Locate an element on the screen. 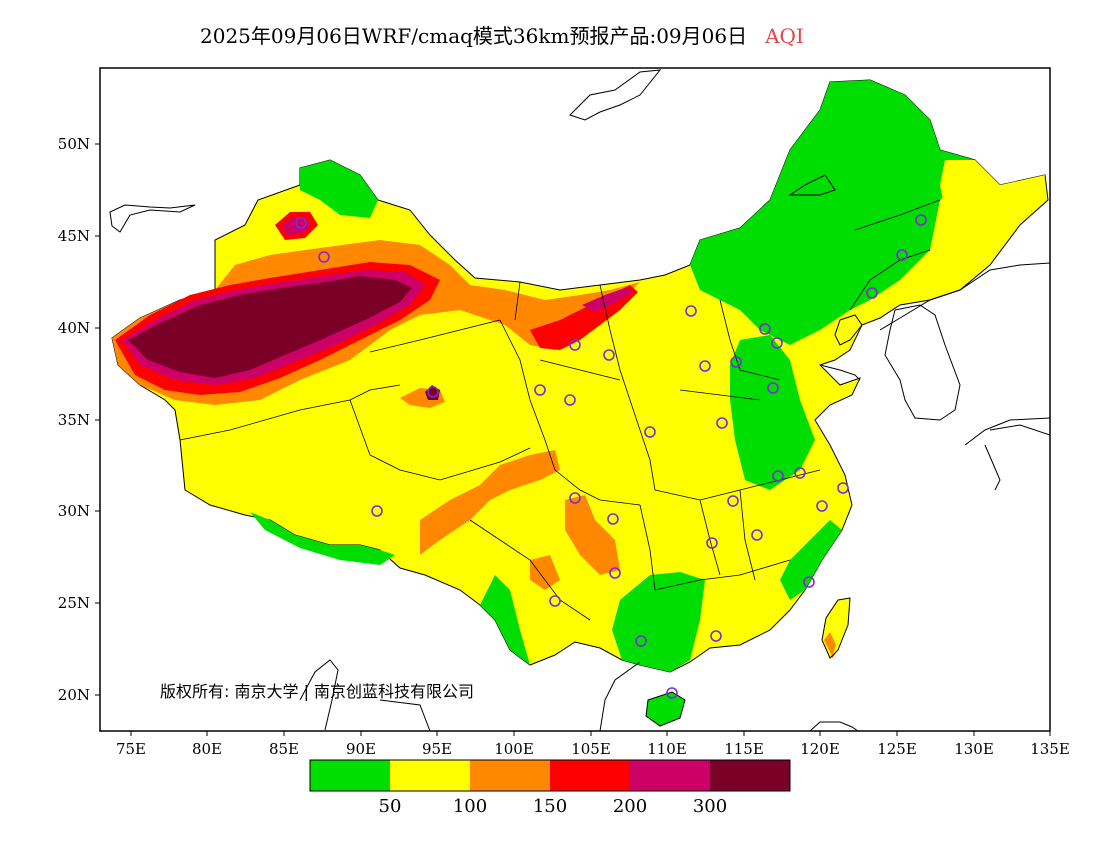 The width and height of the screenshot is (1100, 850). y-tick-label: 20N is located at coordinates (74, 695).